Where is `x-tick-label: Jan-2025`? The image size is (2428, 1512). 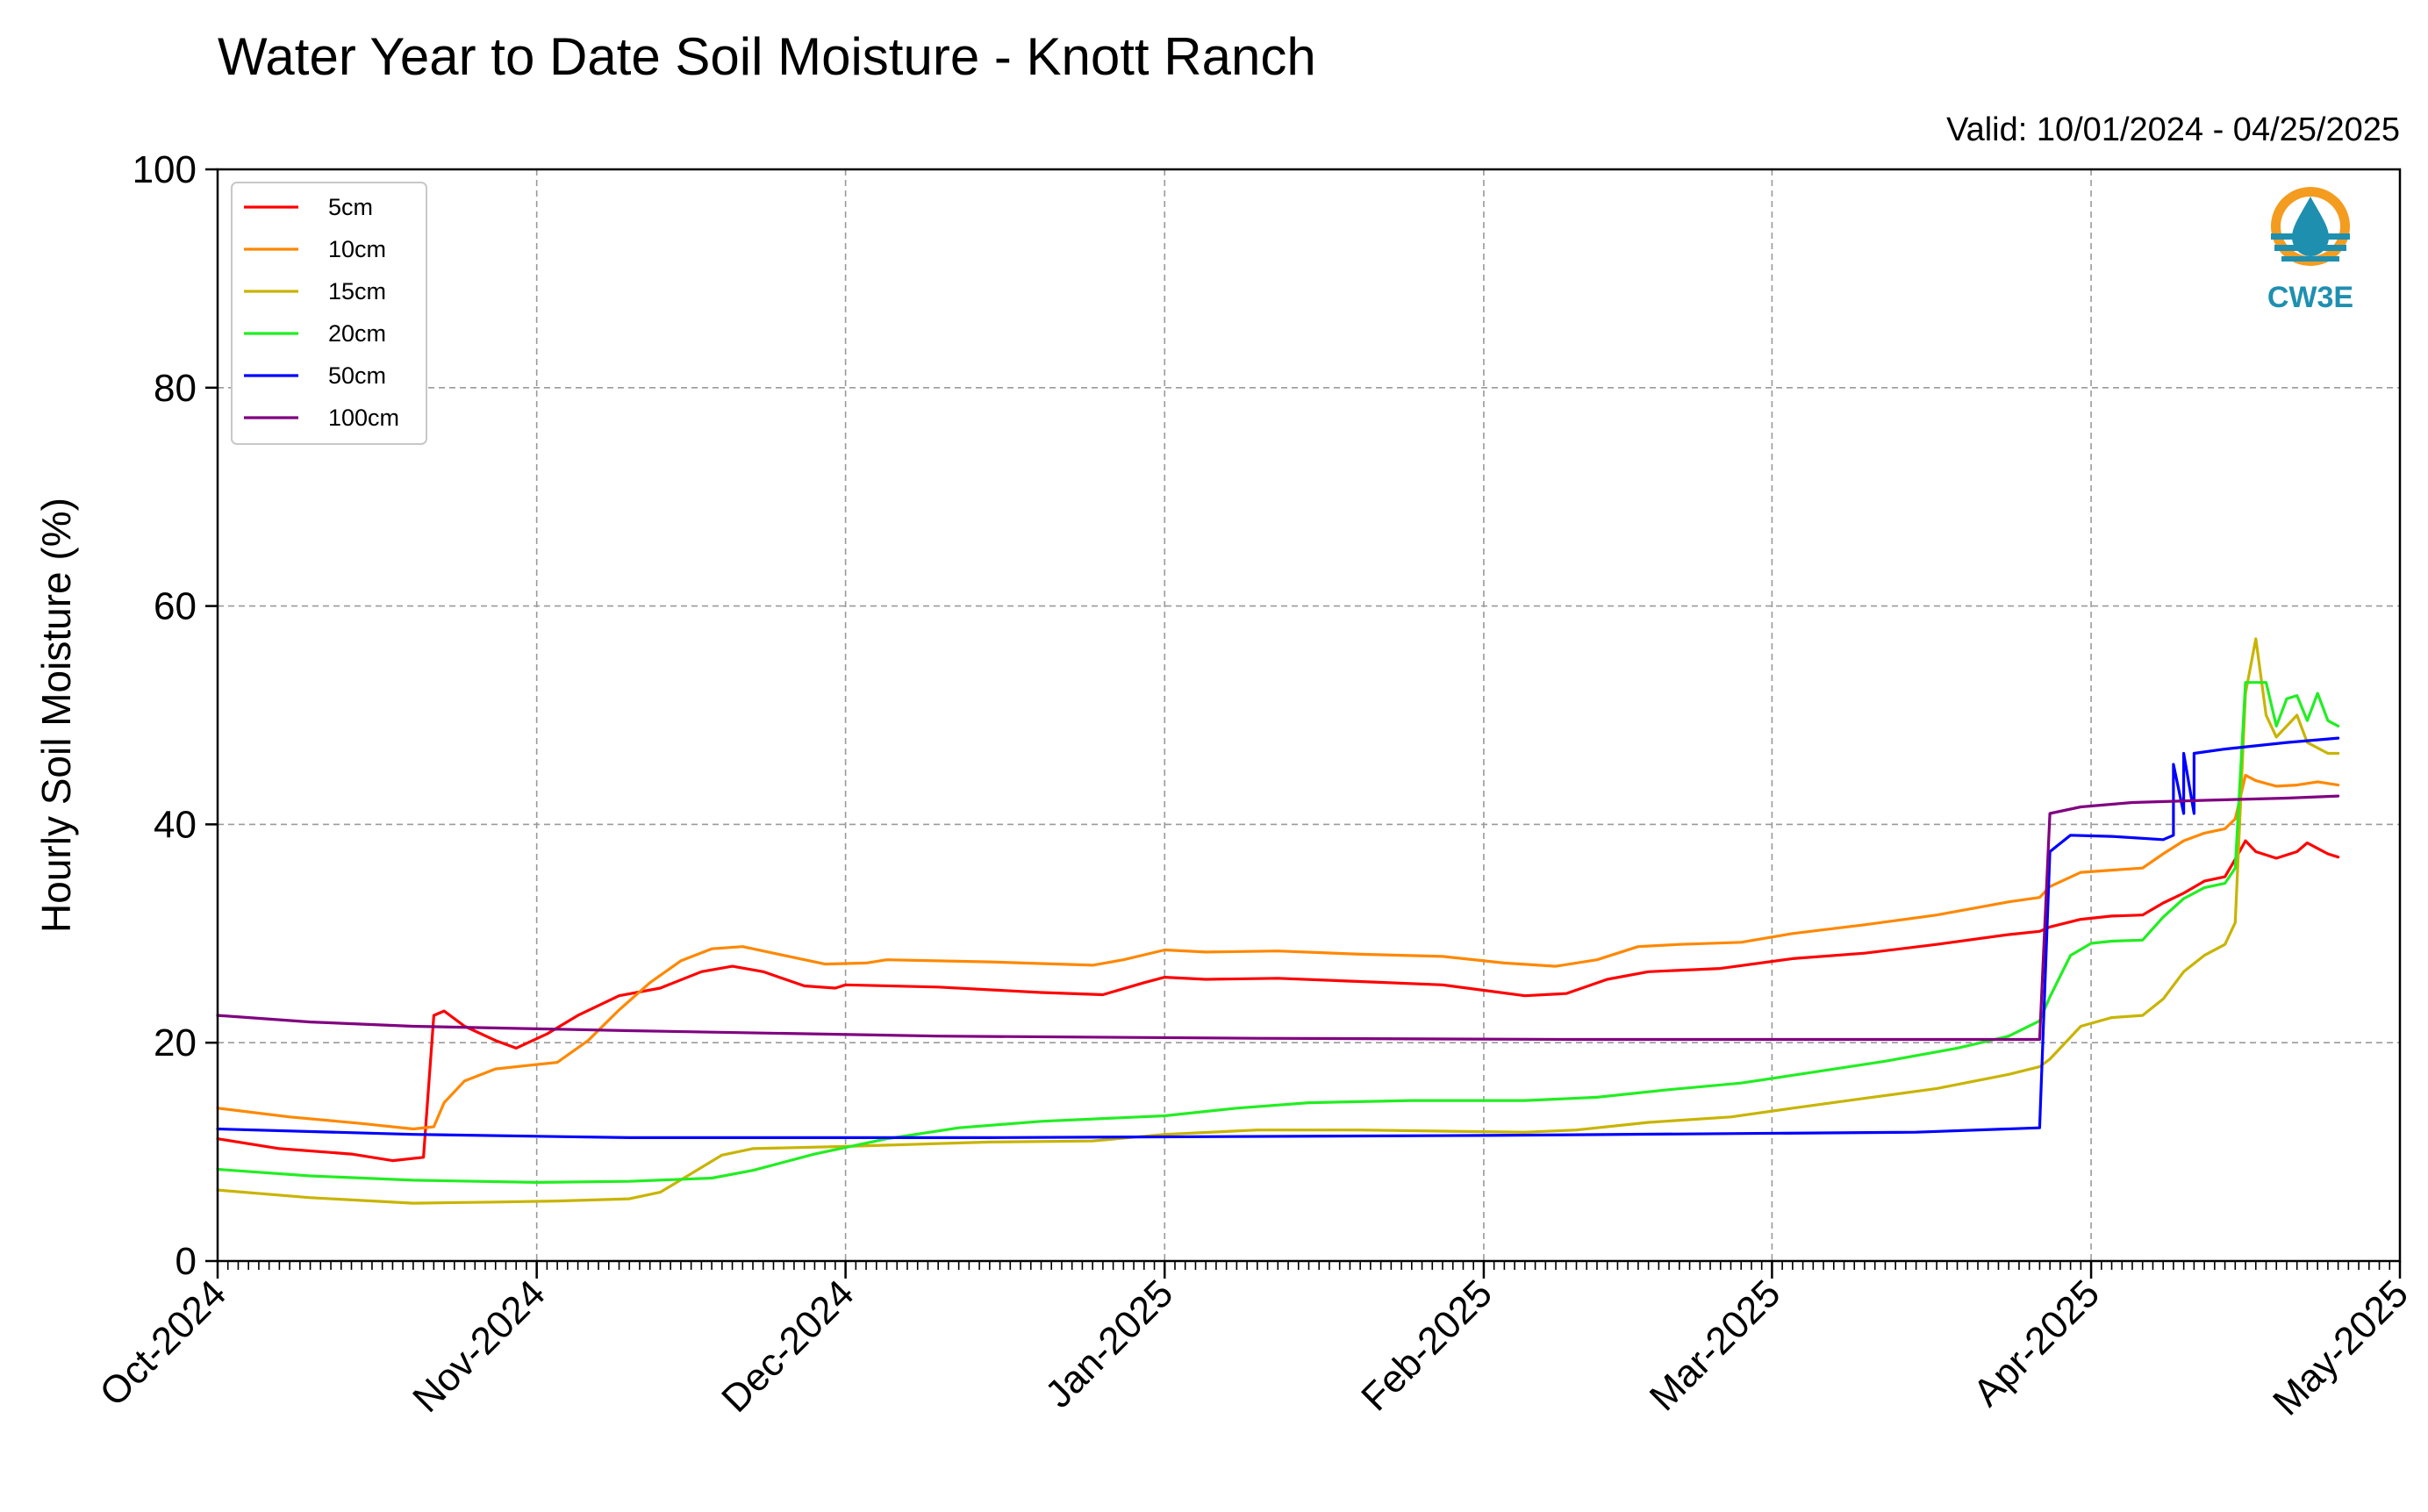 x-tick-label: Jan-2025 is located at coordinates (1109, 1344).